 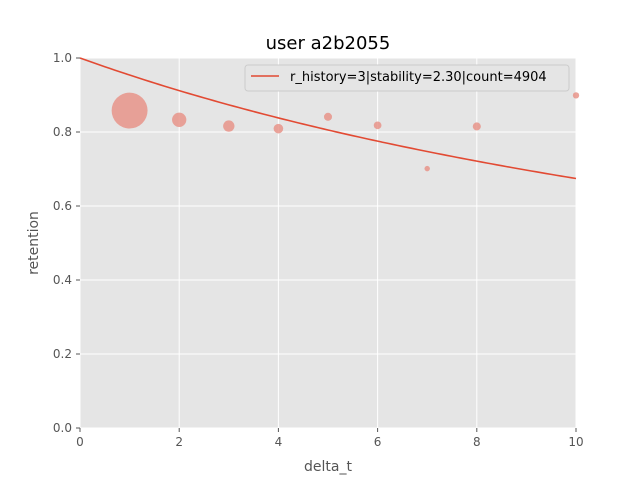 What do you see at coordinates (179, 442) in the screenshot?
I see `x-tick-label: 2` at bounding box center [179, 442].